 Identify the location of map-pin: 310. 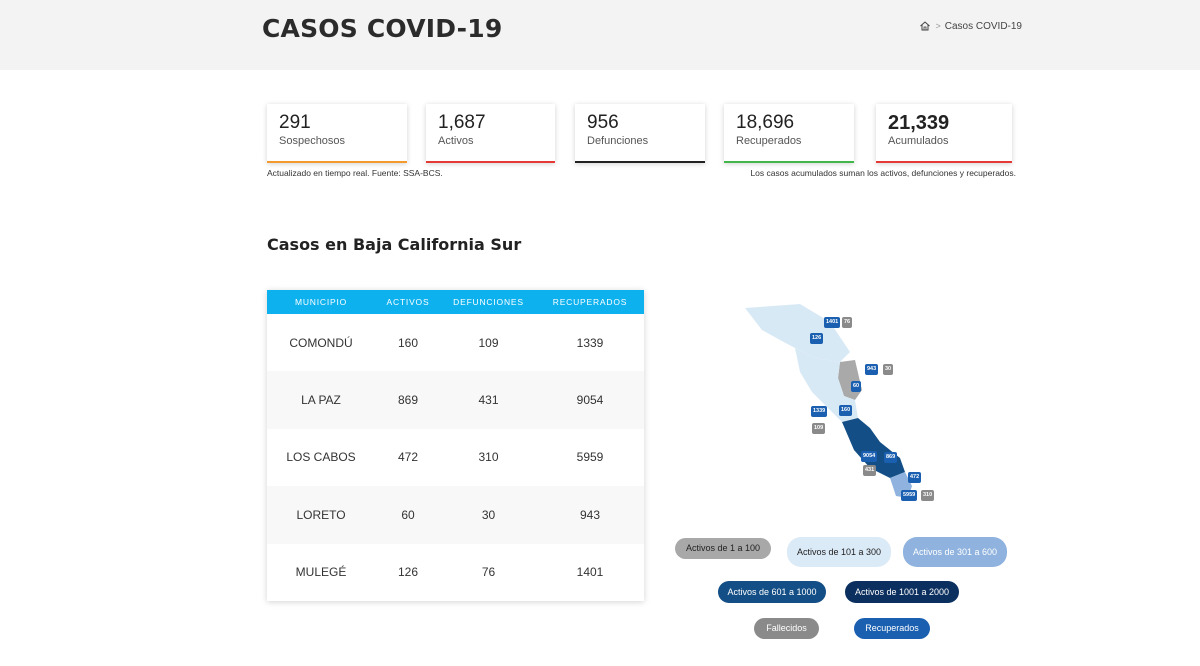
(928, 495).